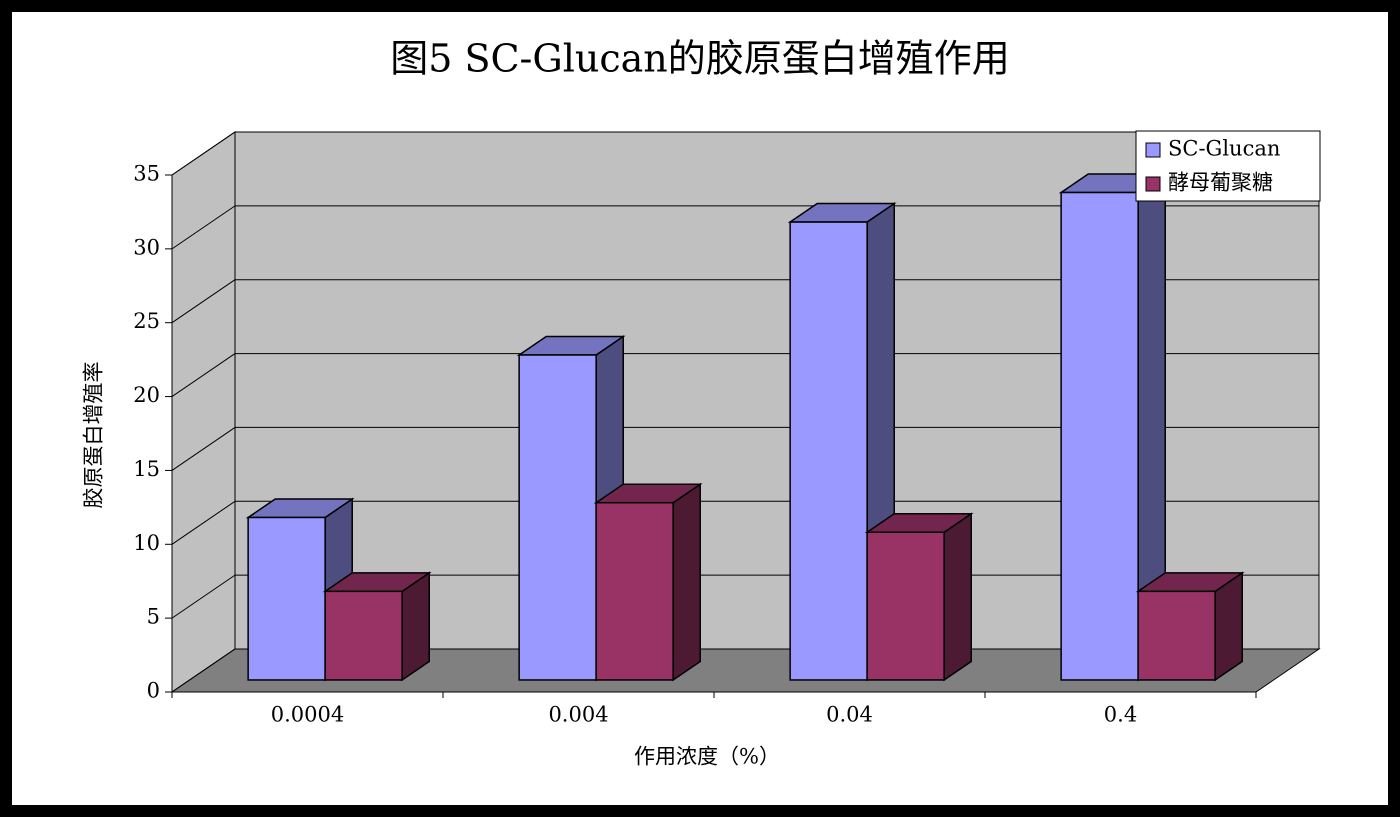 This screenshot has width=1400, height=817. I want to click on legend-box, so click(1228, 166).